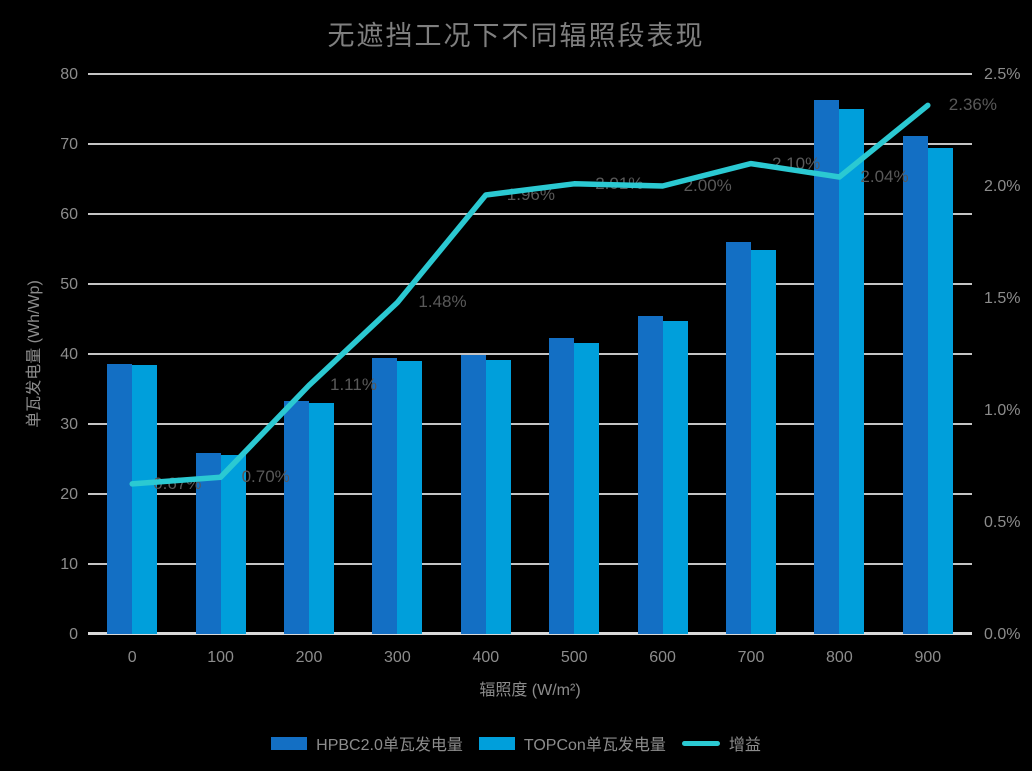 Image resolution: width=1032 pixels, height=771 pixels. I want to click on gain-data-label: 0.70%, so click(265, 477).